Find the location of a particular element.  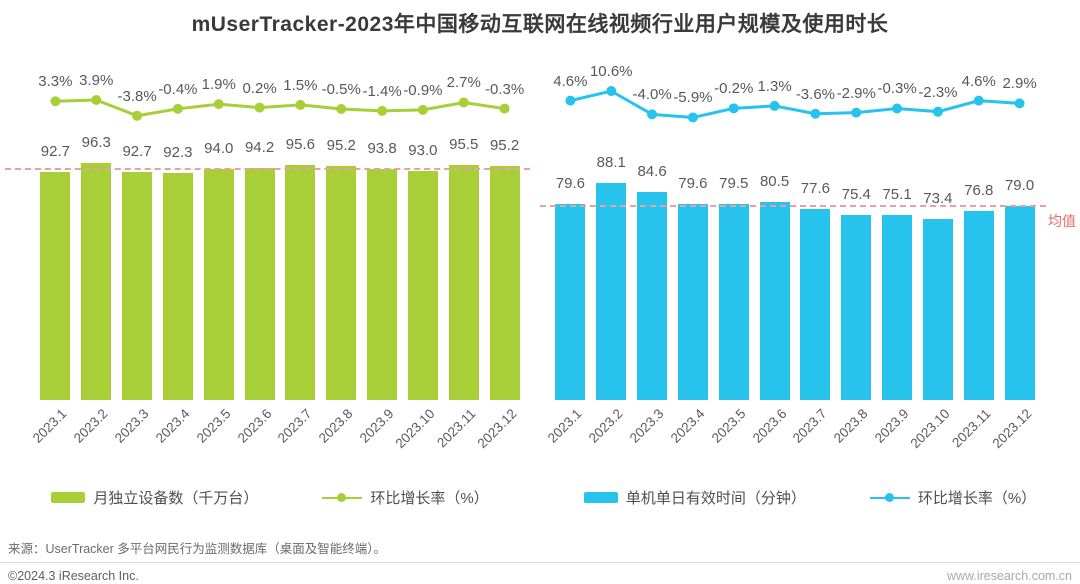

growth-rate-label: -3.8% is located at coordinates (137, 96).